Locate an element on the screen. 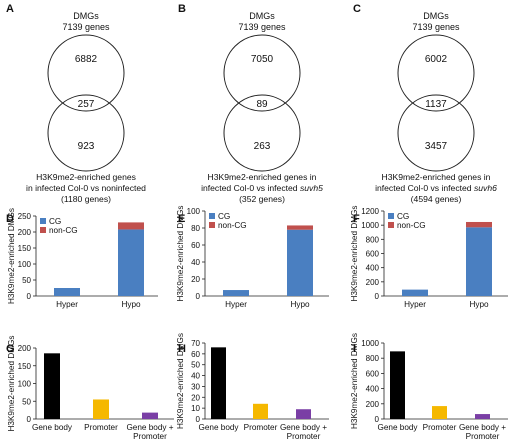  venn-caption-line2-genotype: suvh5 is located at coordinates (311, 188).